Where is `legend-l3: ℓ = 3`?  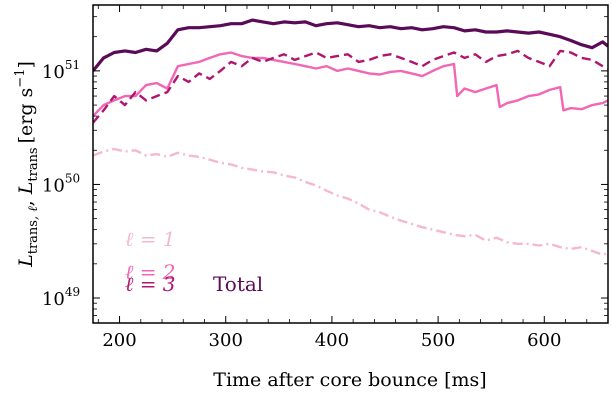 legend-l3: ℓ = 3 is located at coordinates (150, 284).